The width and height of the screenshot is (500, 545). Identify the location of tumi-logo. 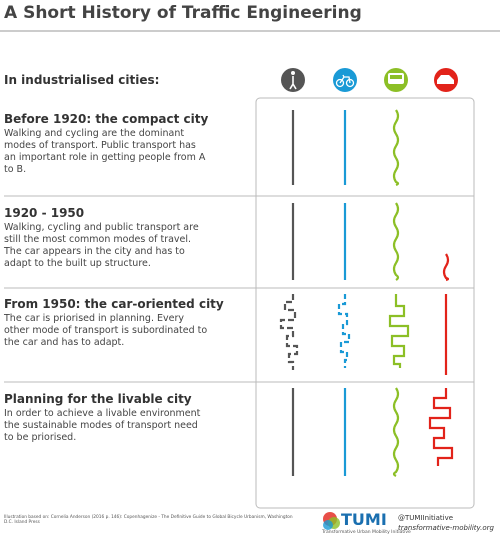
(331, 521).